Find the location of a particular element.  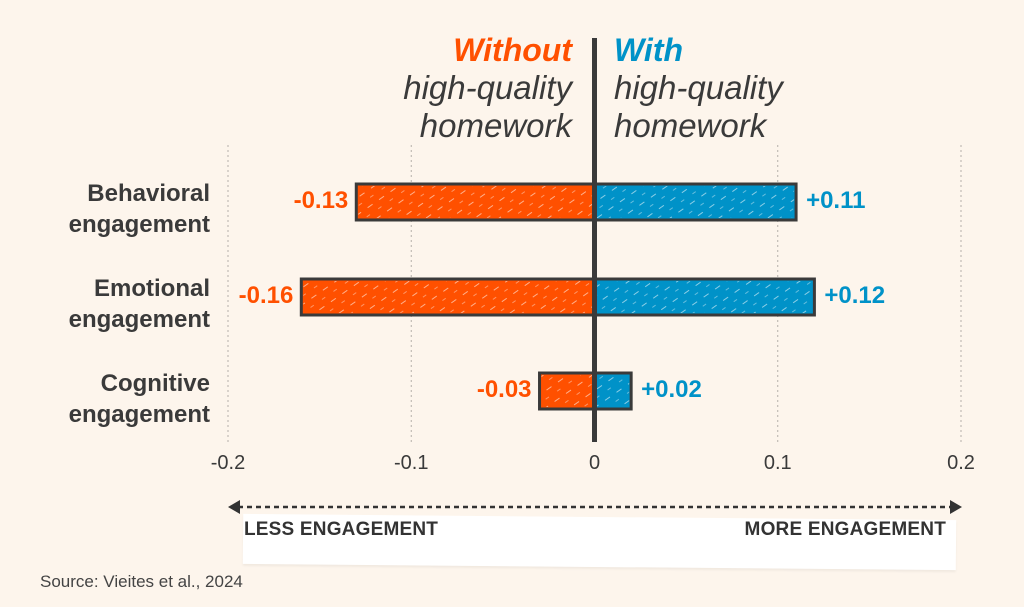

x-tick-label: 0.2 is located at coordinates (961, 463).